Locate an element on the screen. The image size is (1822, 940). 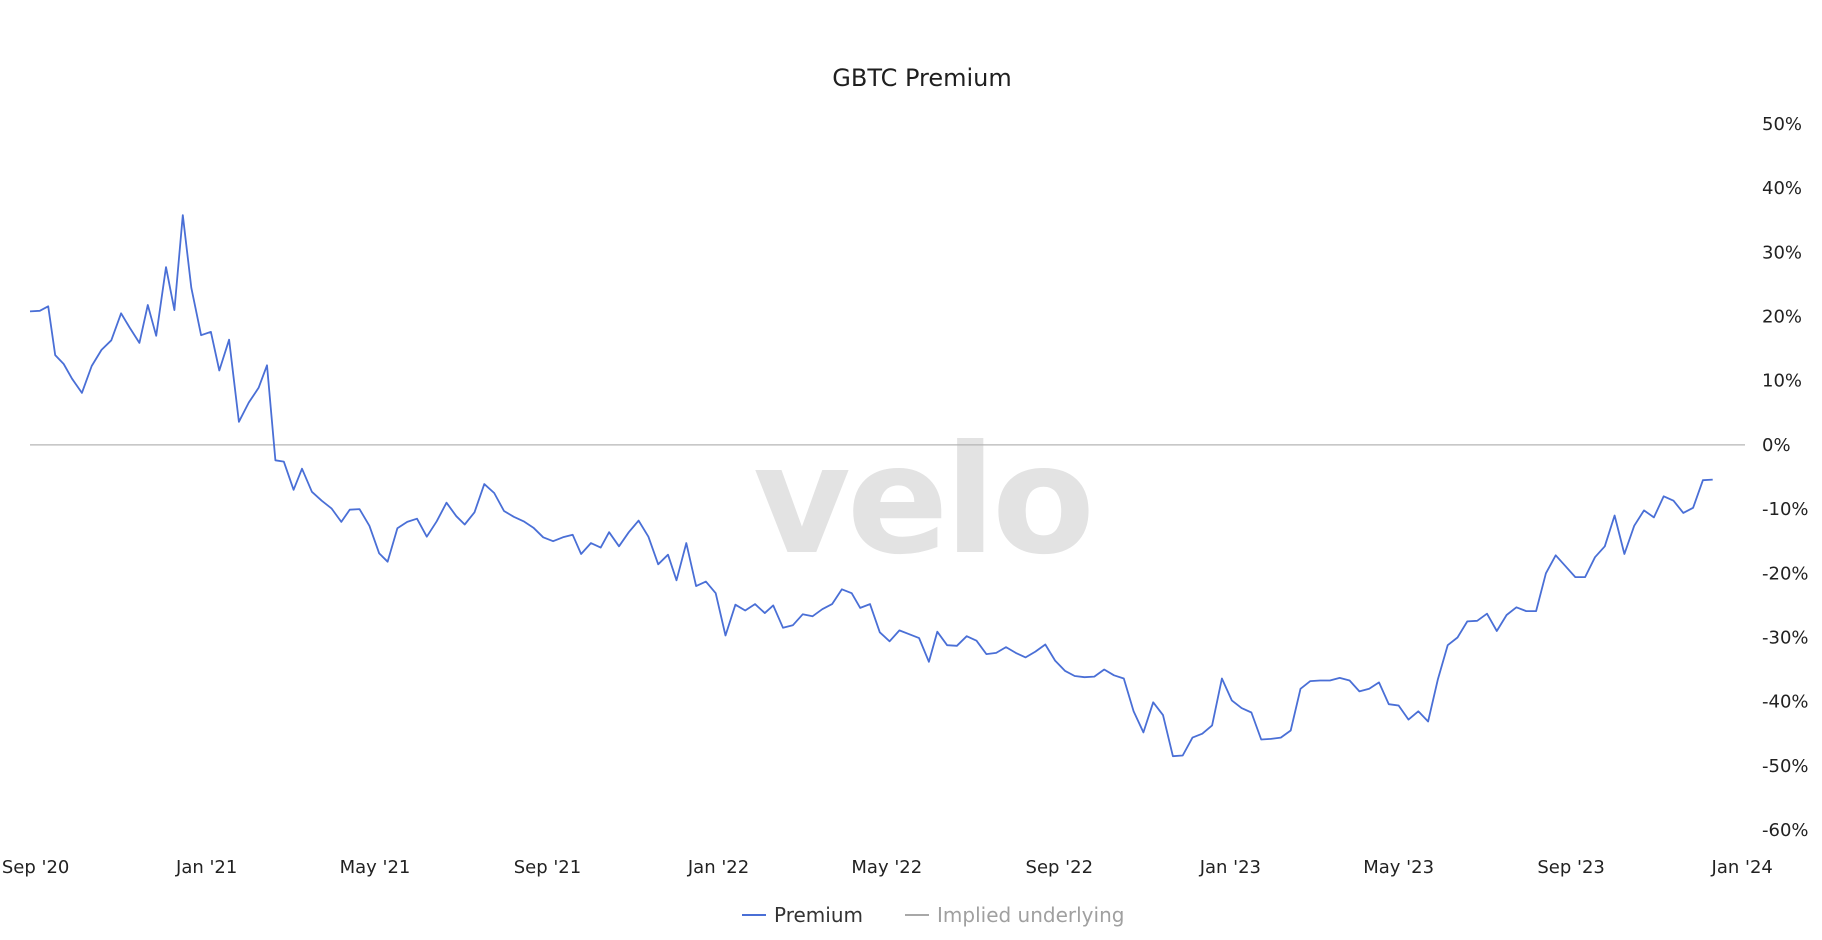
y-tick-label: -60% is located at coordinates (1785, 830).